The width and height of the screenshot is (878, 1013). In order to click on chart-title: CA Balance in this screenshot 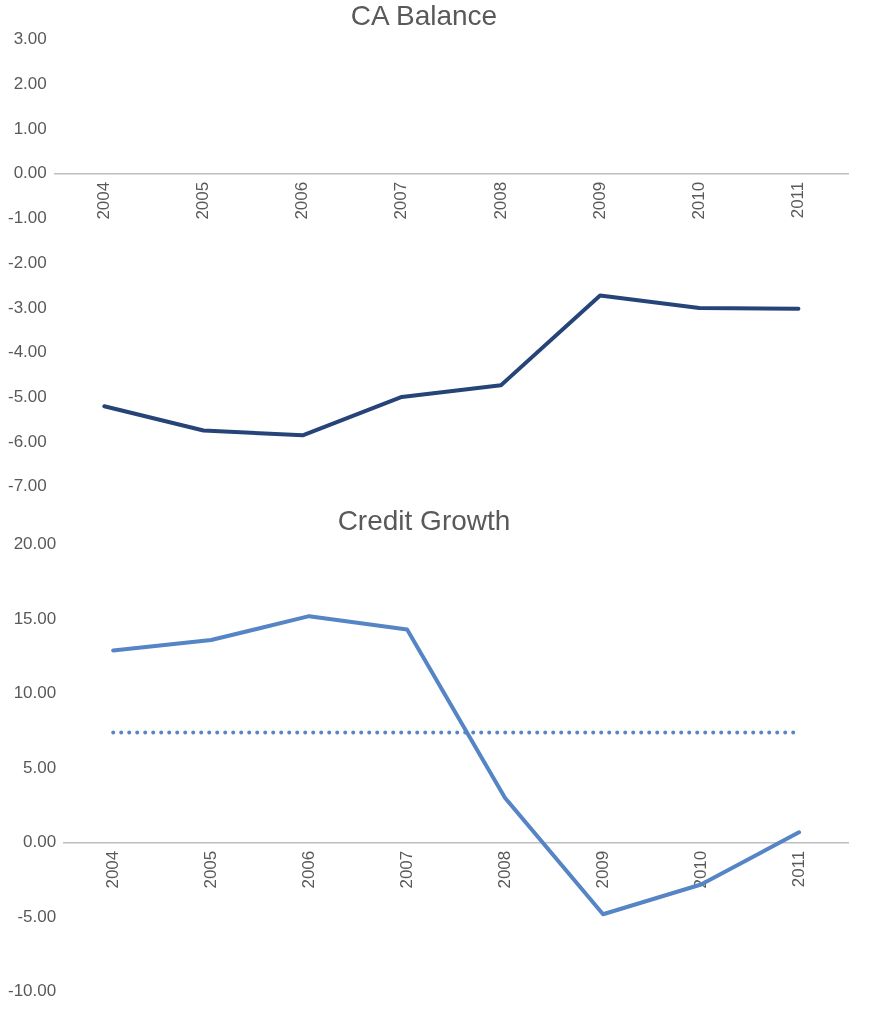, I will do `click(424, 15)`.